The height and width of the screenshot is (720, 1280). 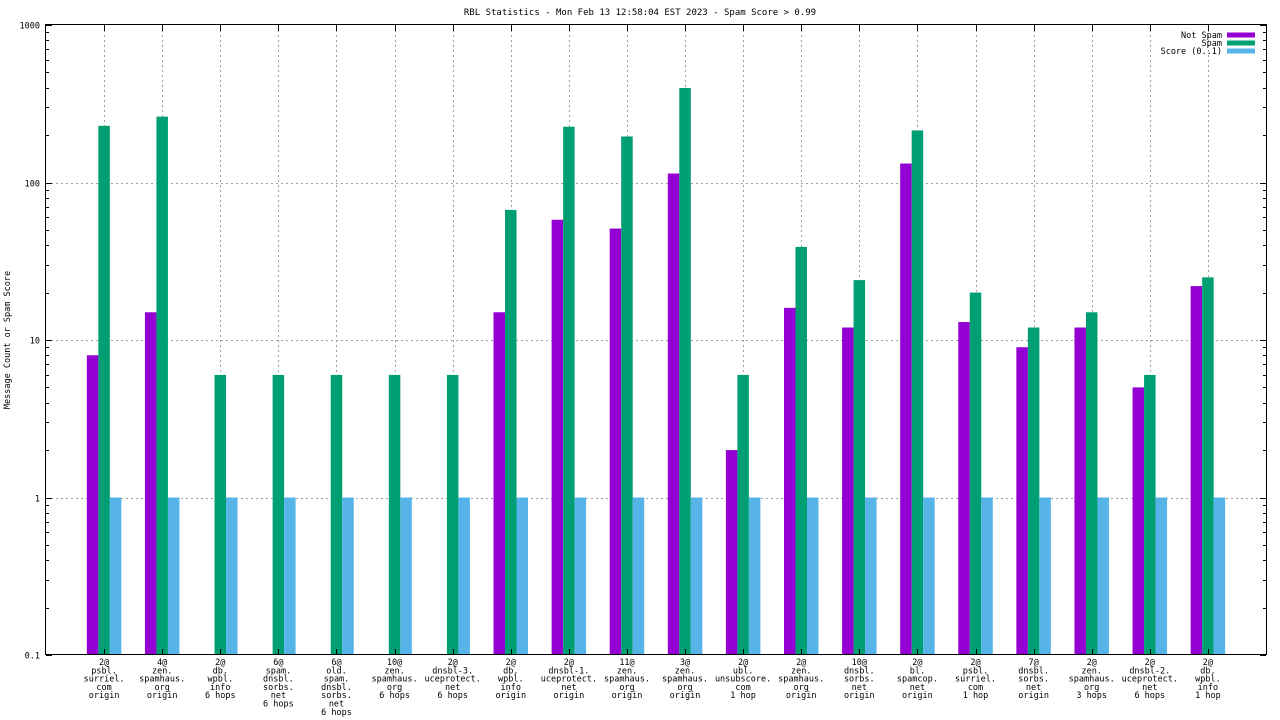 I want to click on legend-label: Spam, so click(x=1212, y=44).